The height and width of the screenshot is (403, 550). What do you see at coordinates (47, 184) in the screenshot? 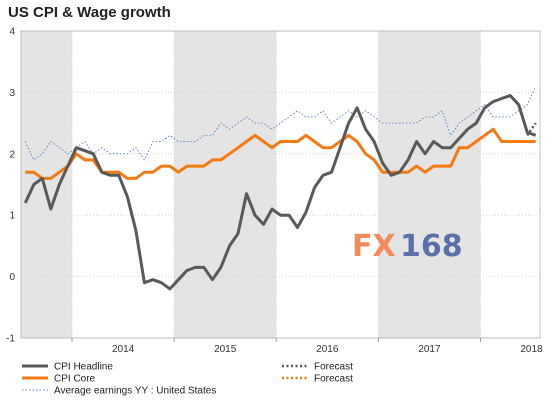
I see `shade-band-2013` at bounding box center [47, 184].